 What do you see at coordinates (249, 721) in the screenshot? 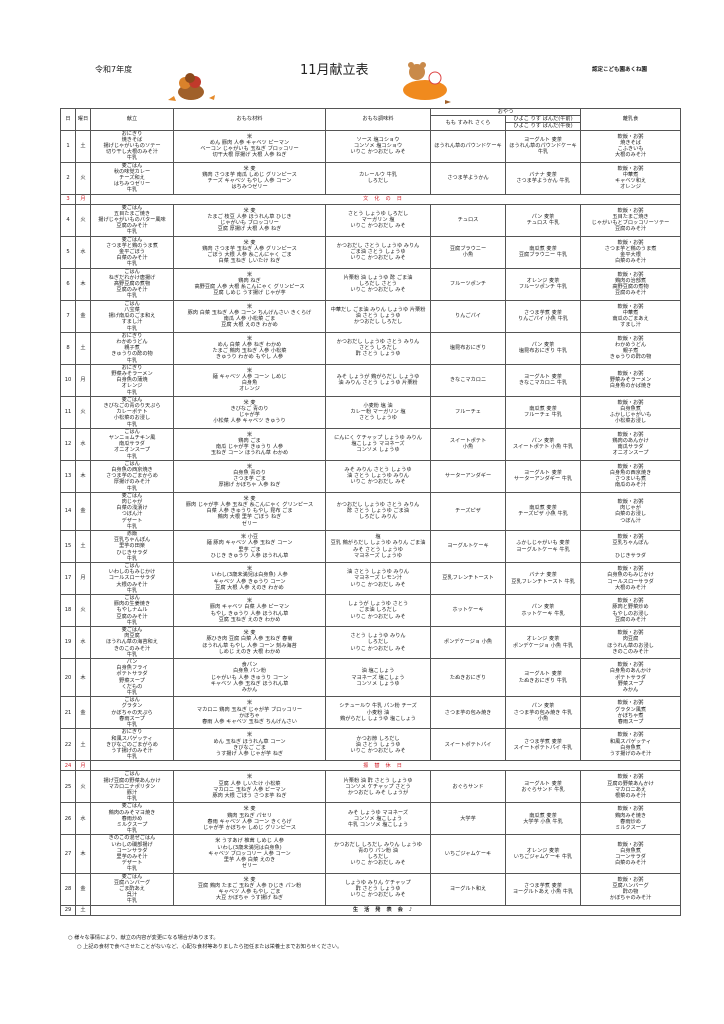
I see `cell-line: 春雨 人参 キャベツ 玉ねぎ ちんげんさい` at bounding box center [249, 721].